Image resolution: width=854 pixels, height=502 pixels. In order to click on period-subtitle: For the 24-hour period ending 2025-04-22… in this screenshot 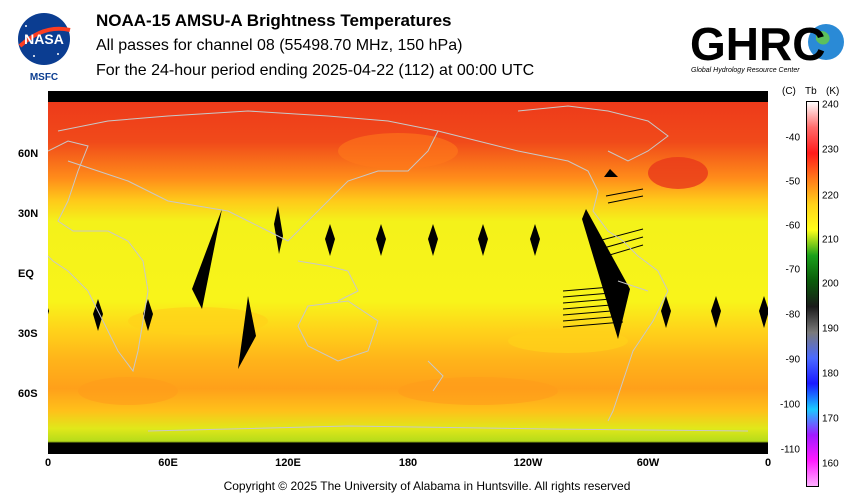, I will do `click(315, 70)`.